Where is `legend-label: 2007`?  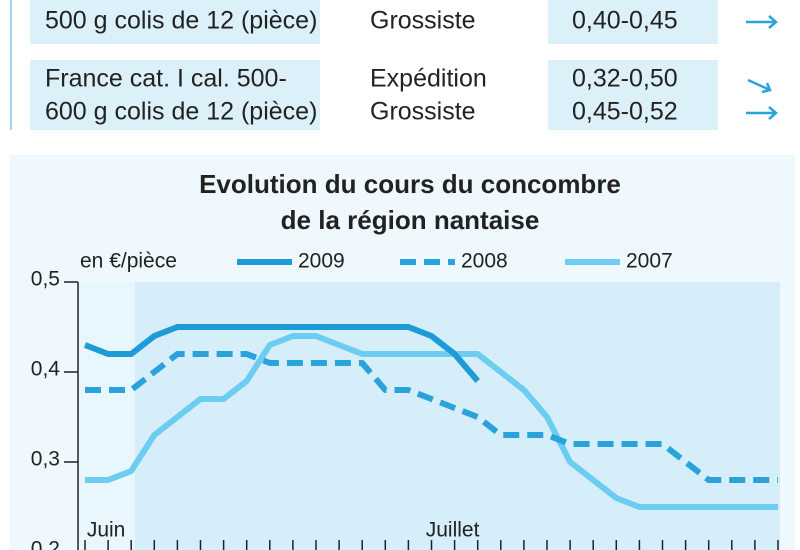 legend-label: 2007 is located at coordinates (649, 261).